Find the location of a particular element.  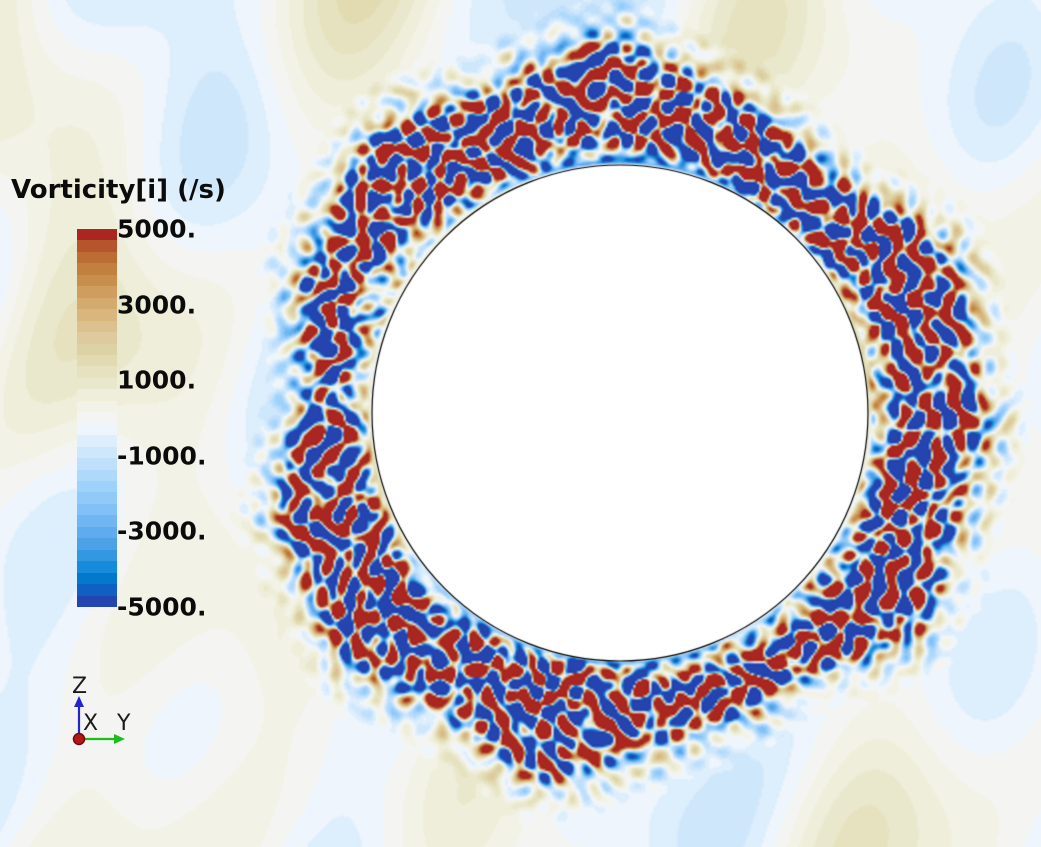

orientation-triad: Z X Y is located at coordinates (101, 710).